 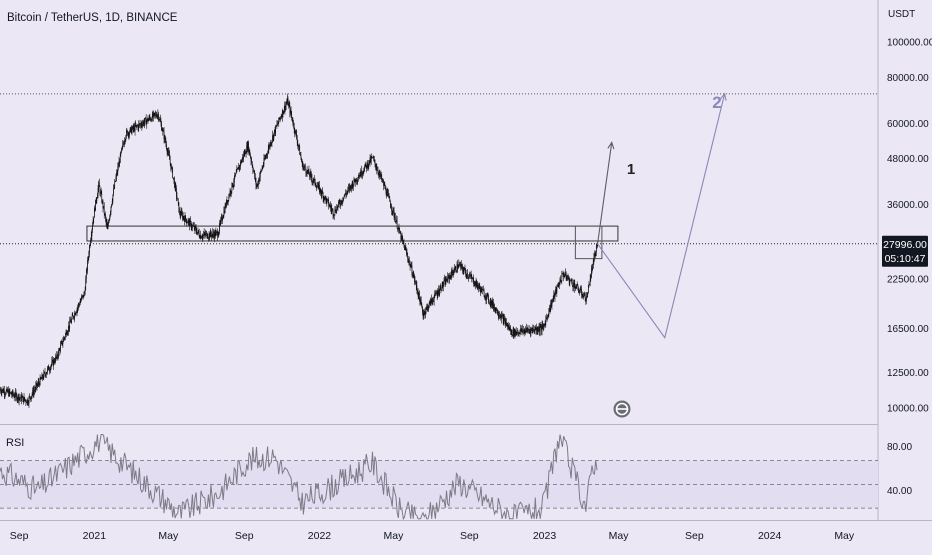 What do you see at coordinates (622, 409) in the screenshot?
I see `chart-overlay-icon` at bounding box center [622, 409].